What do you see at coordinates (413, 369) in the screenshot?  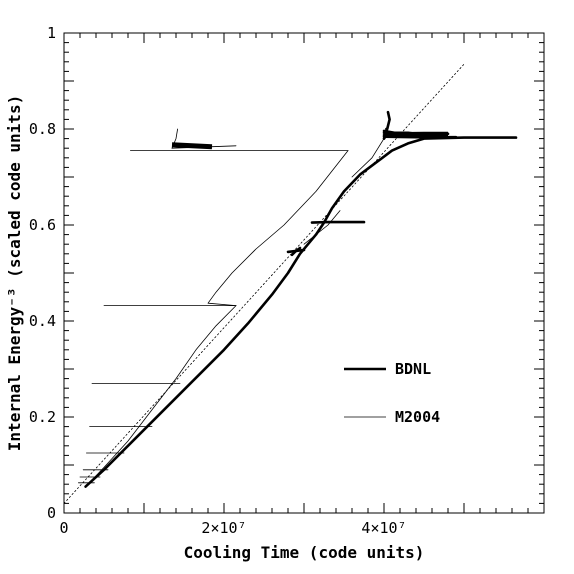 I see `legend-label: BDNL` at bounding box center [413, 369].